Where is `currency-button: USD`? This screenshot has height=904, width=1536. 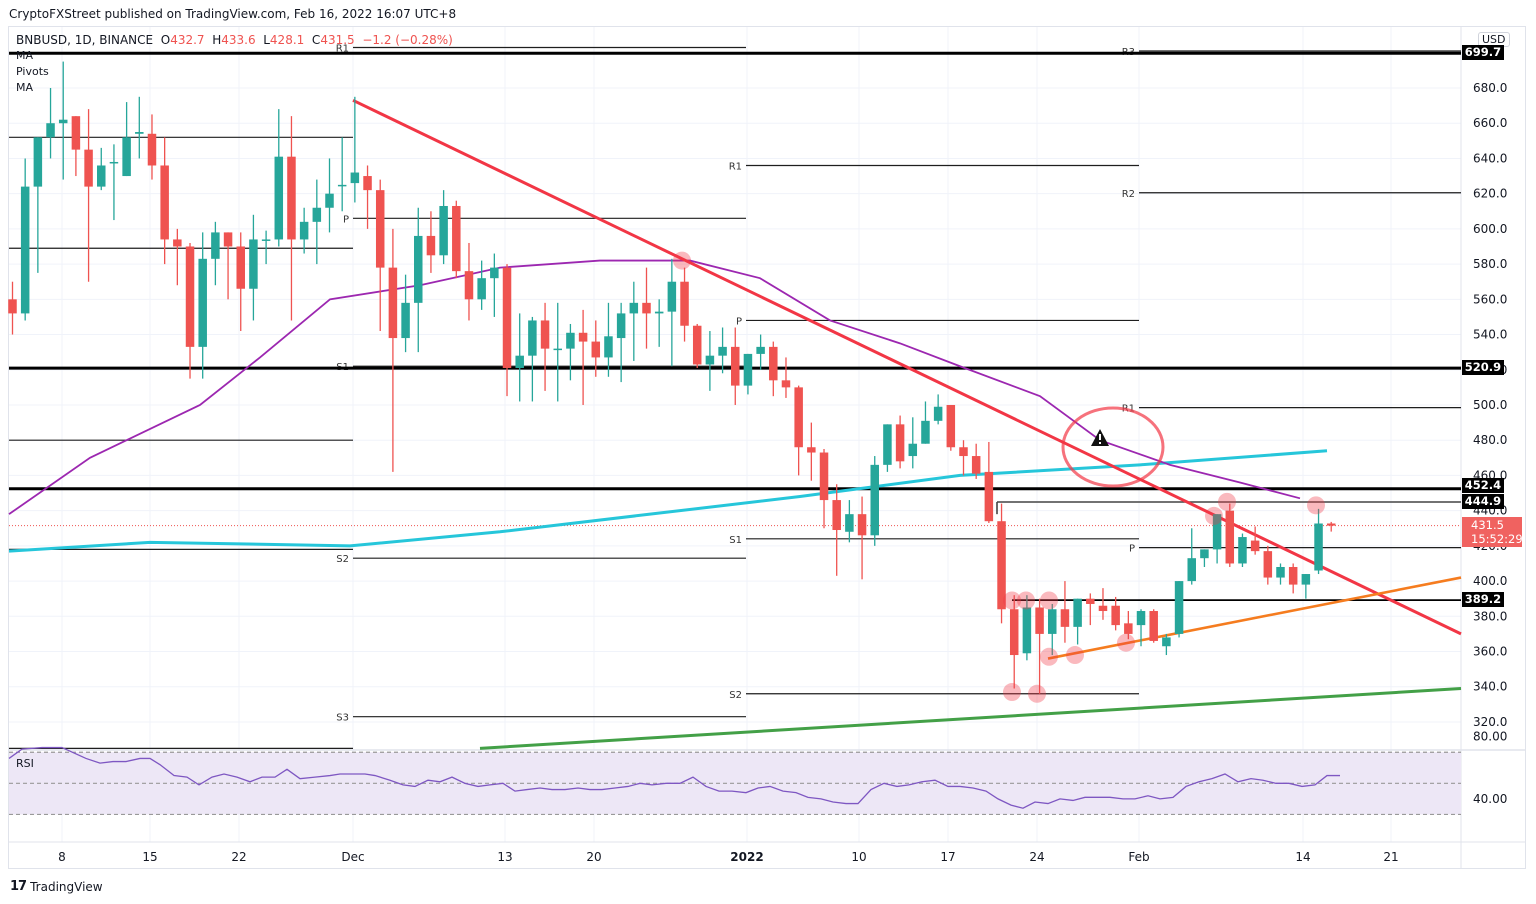
currency-button: USD is located at coordinates (1494, 39).